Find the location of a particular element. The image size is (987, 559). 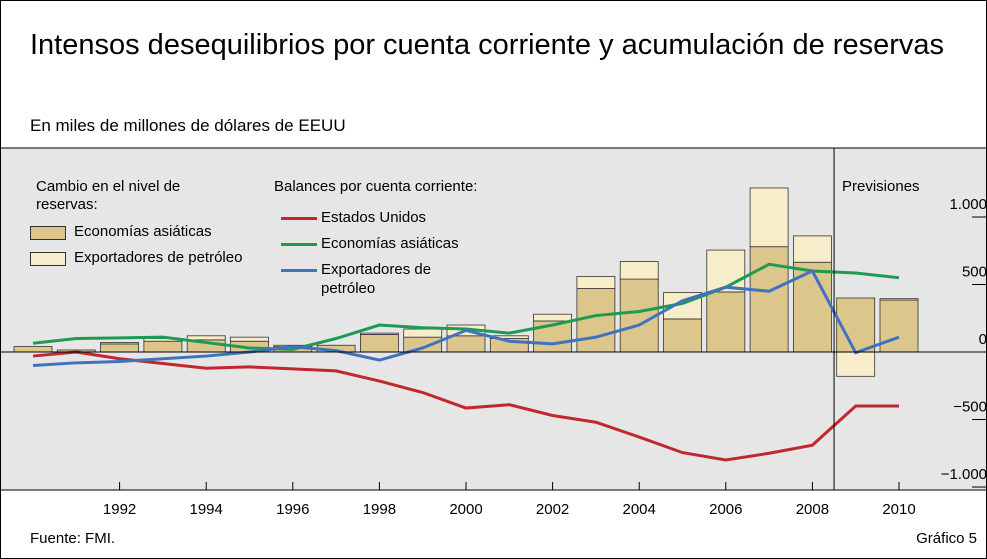

legend-label: Estados Unidos is located at coordinates (374, 217).